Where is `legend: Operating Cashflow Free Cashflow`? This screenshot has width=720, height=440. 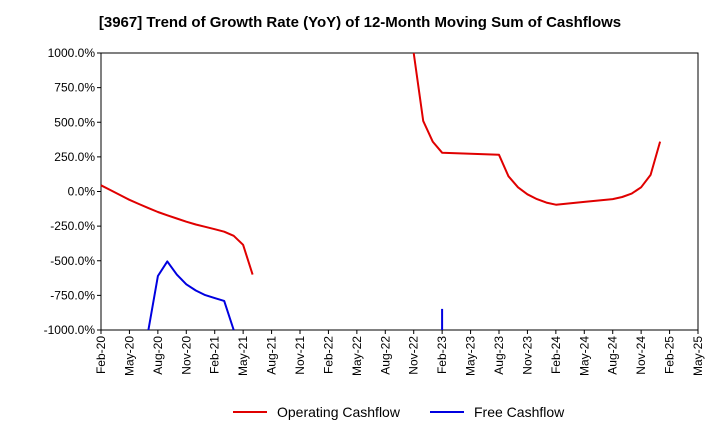
legend: Operating Cashflow Free Cashflow is located at coordinates (360, 415).